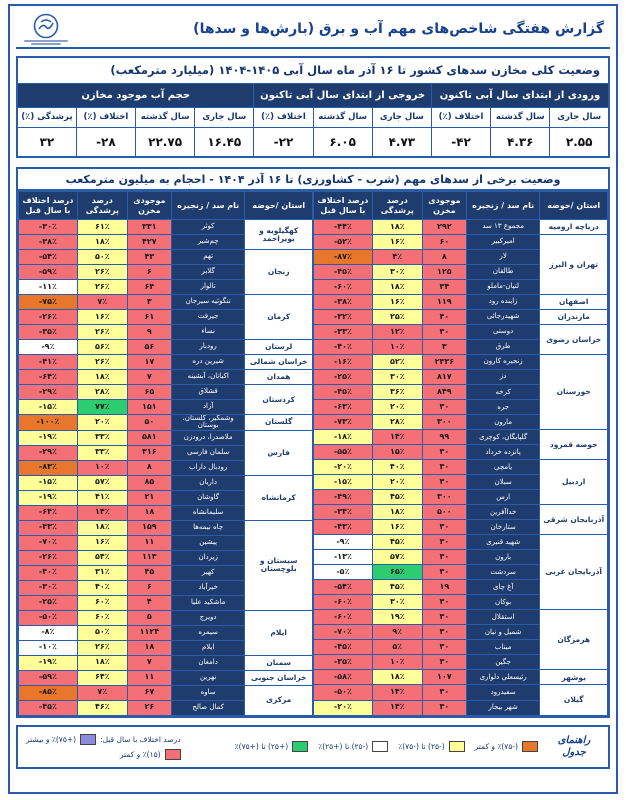  I want to click on dam-row: حوضه قمرود گلپایگان، کوچری ۹۹ ۱۴٪ -۱۸٪, so click(460, 445).